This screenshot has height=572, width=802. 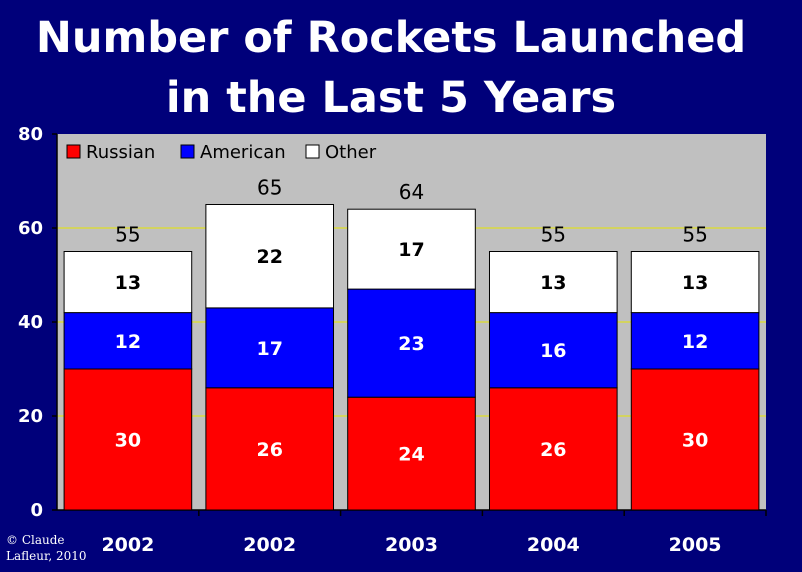 What do you see at coordinates (30, 416) in the screenshot?
I see `y-tick-label: 20` at bounding box center [30, 416].